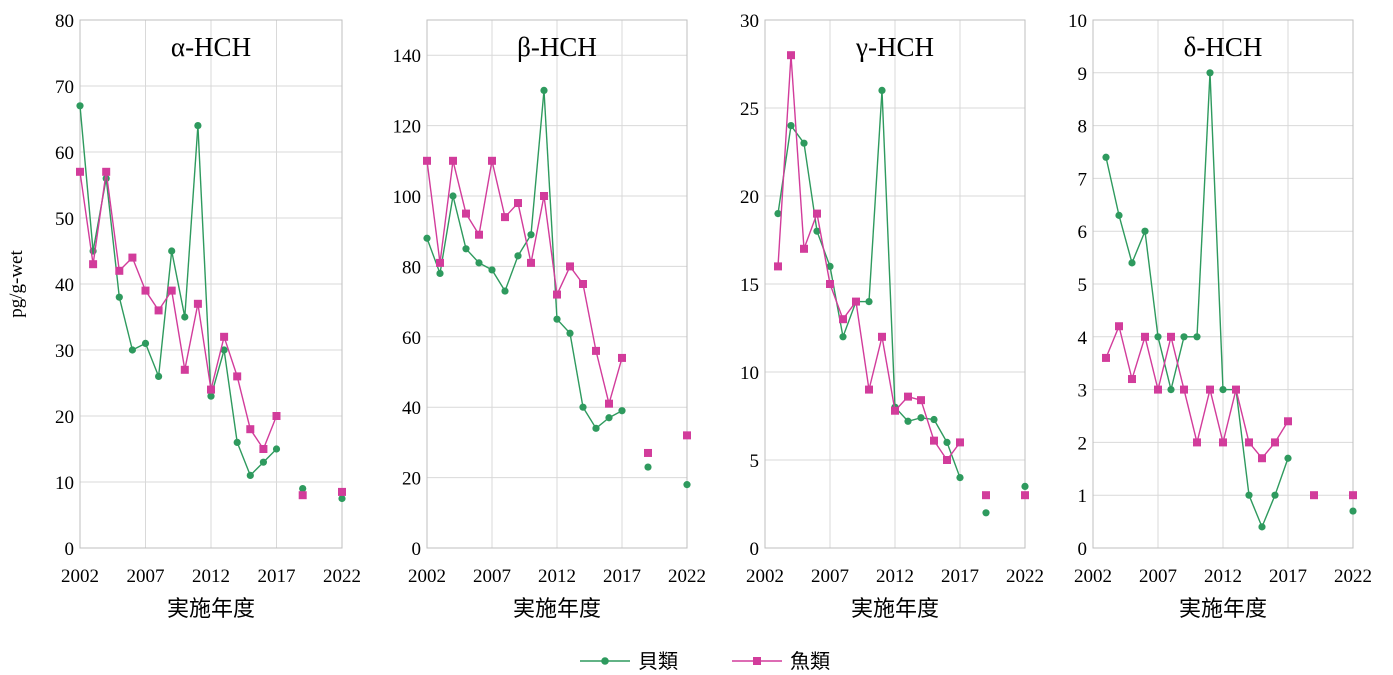 The image size is (1393, 675). What do you see at coordinates (411, 338) in the screenshot?
I see `panel-2-ytick-label-3: 60` at bounding box center [411, 338].